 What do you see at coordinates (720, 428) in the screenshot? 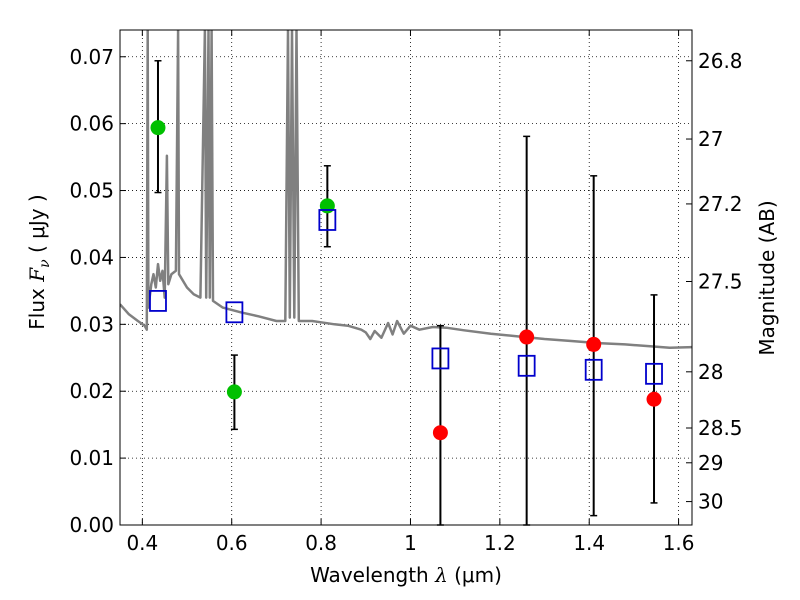
I see `y2-tick-label: 28.5` at bounding box center [720, 428].